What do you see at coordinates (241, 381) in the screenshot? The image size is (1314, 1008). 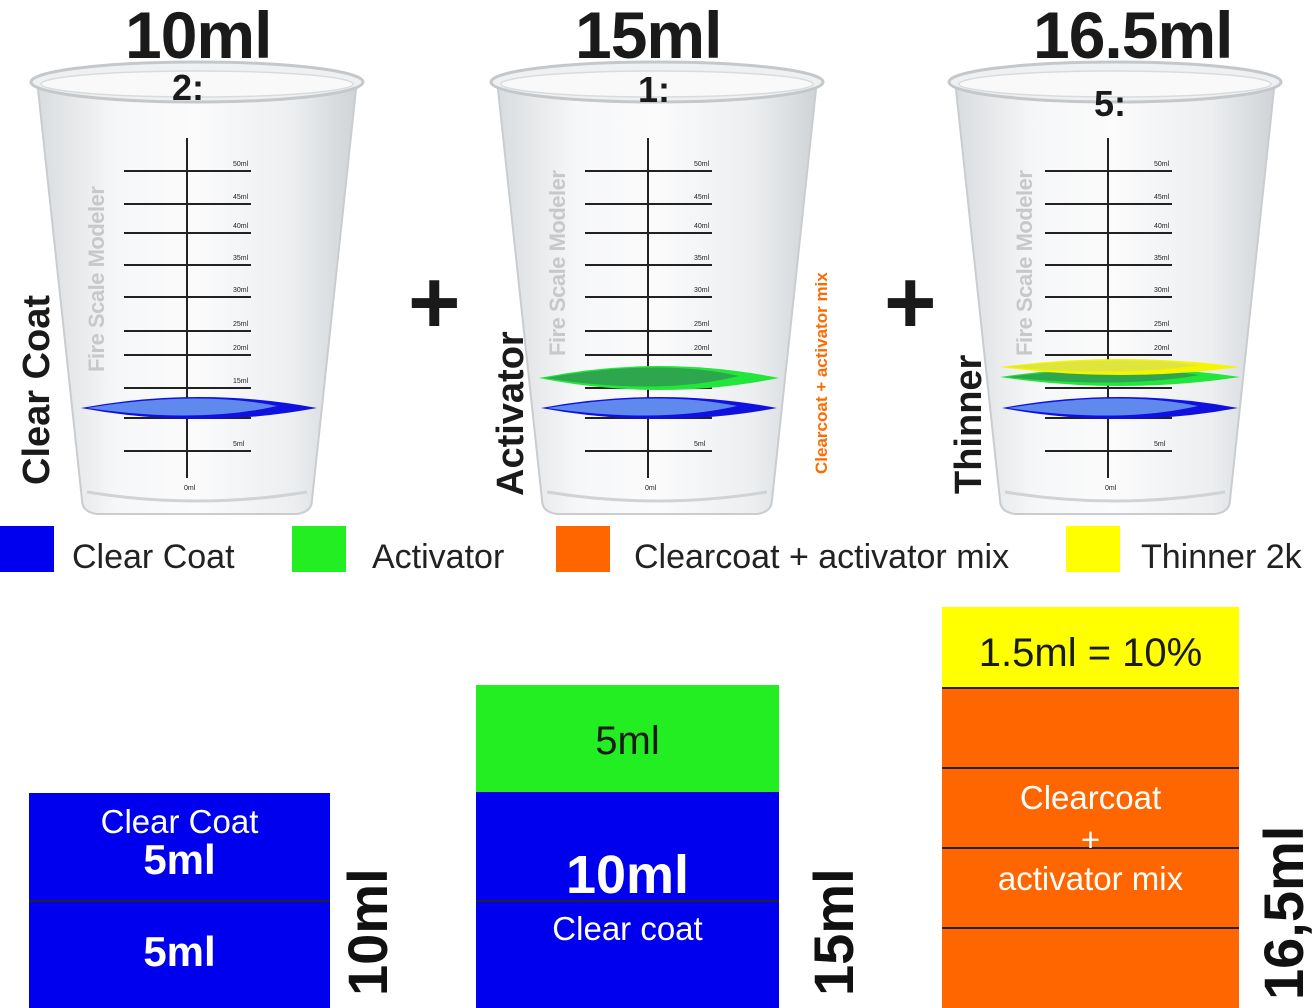 I see `scale-mark-label: 15ml` at bounding box center [241, 381].